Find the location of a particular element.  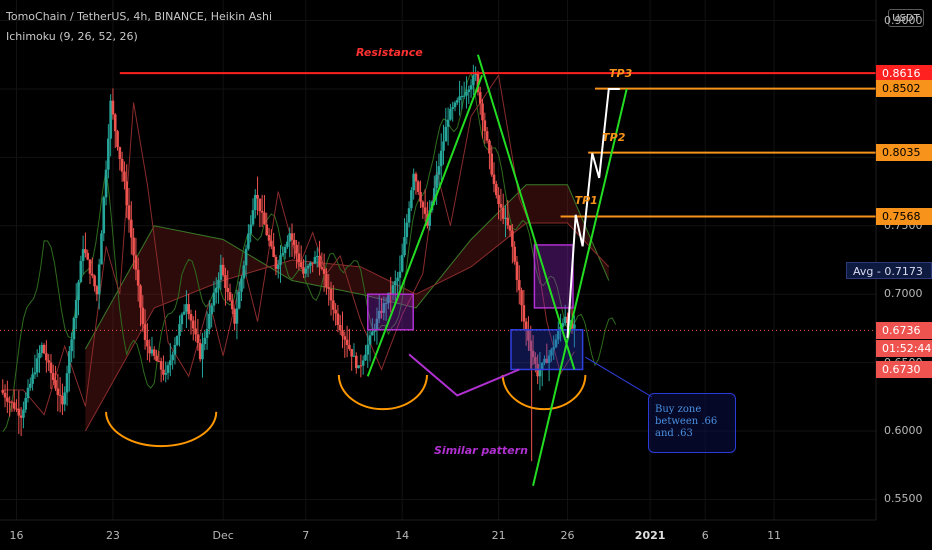

y-tick-label: 0.9000 is located at coordinates (903, 20).